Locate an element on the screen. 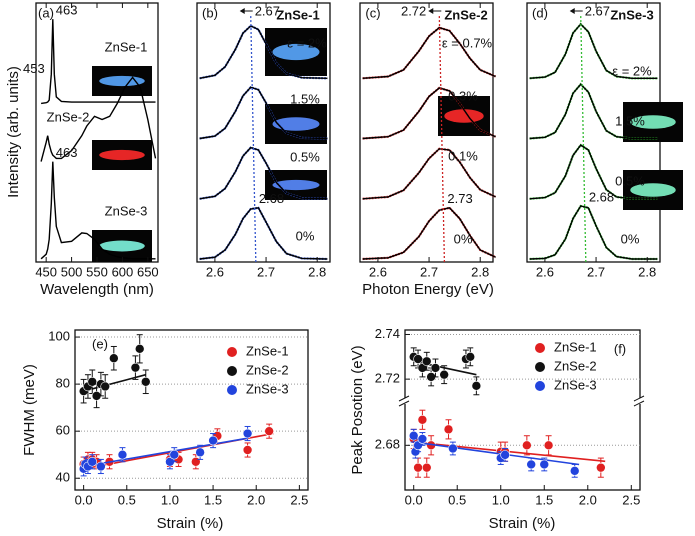  plot-frame is located at coordinates (426, 132).